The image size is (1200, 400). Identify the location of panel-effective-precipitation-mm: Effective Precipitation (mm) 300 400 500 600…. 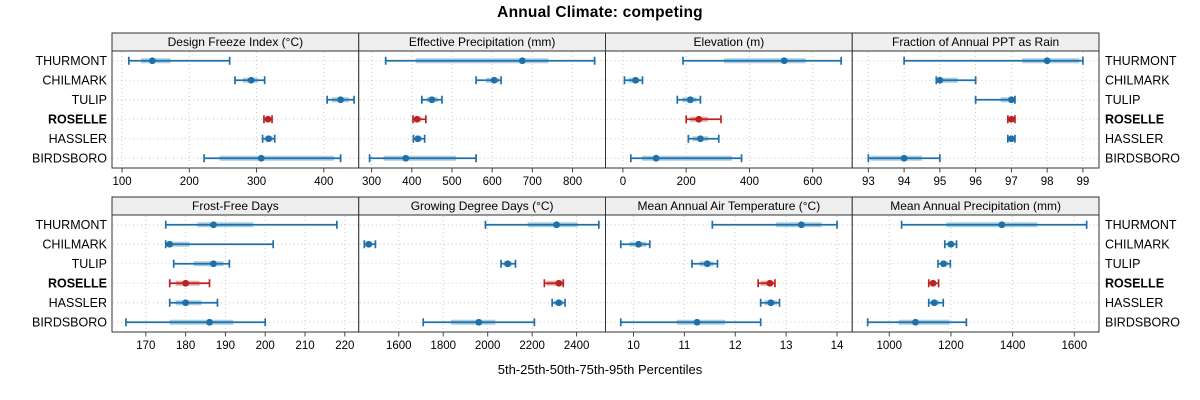
(482, 110).